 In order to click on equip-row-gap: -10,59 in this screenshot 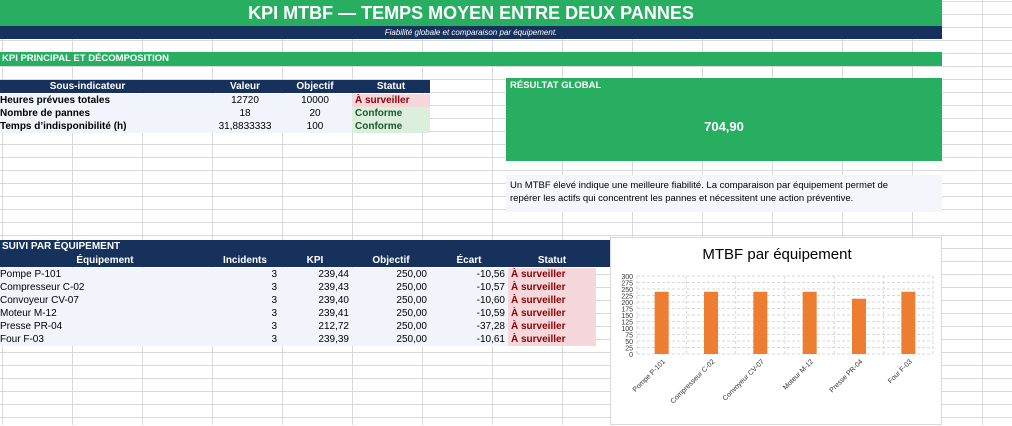, I will do `click(490, 313)`.